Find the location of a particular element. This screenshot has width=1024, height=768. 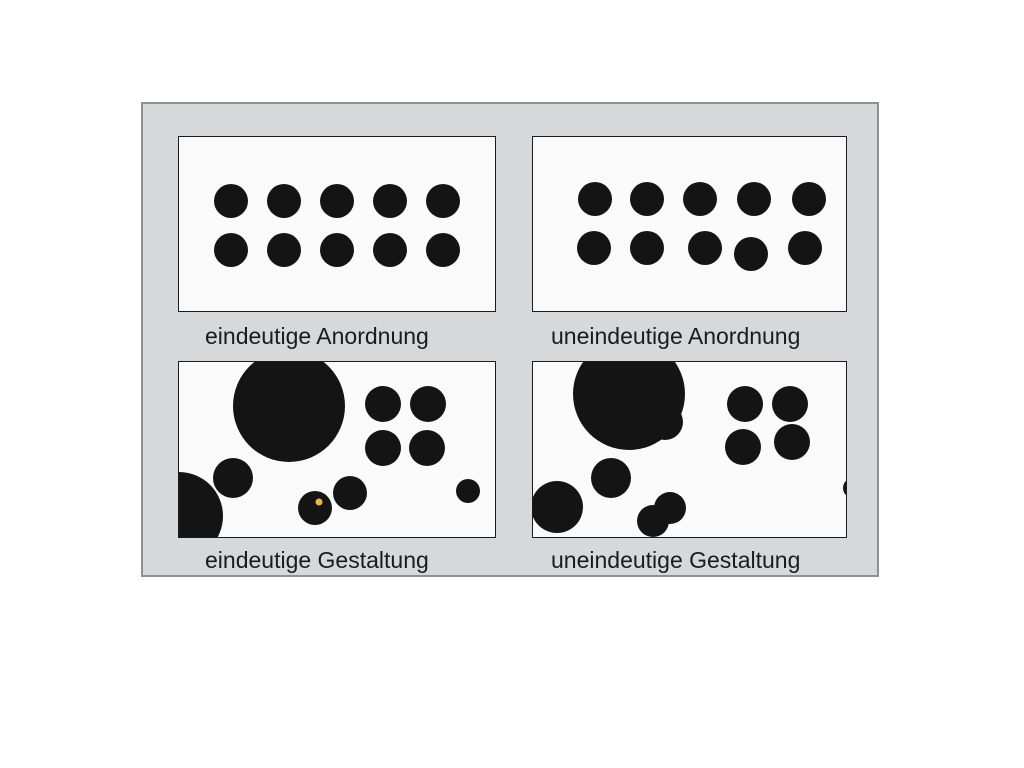

dot-grid-regular is located at coordinates (337, 225).